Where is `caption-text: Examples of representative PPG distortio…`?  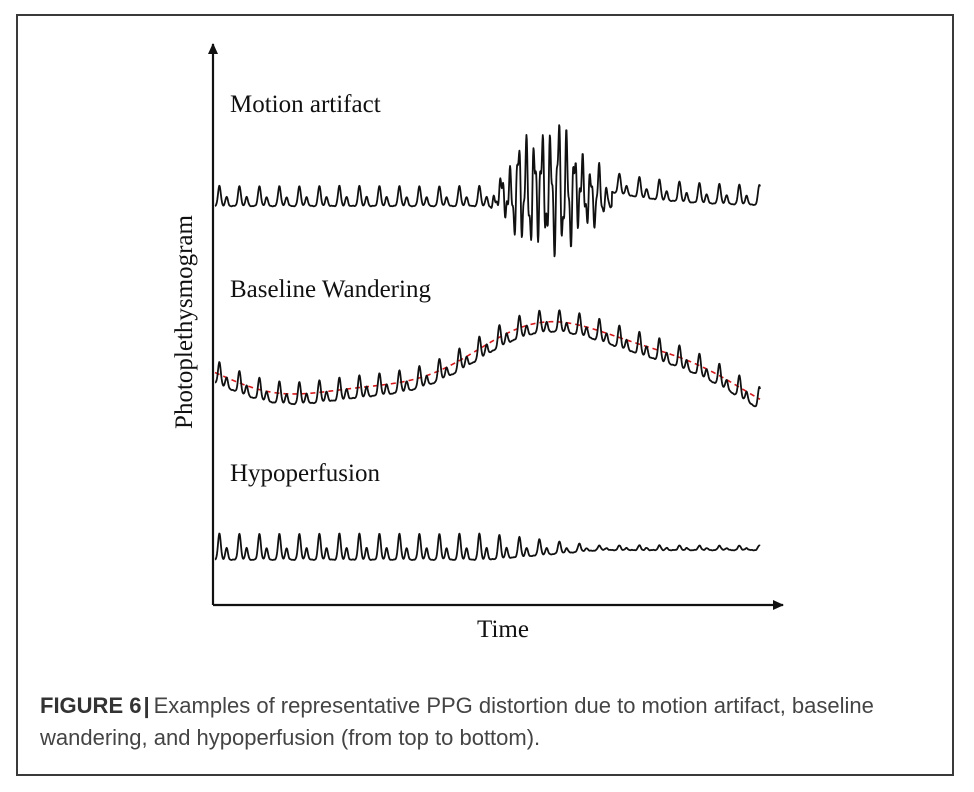 caption-text: Examples of representative PPG distortio… is located at coordinates (457, 721).